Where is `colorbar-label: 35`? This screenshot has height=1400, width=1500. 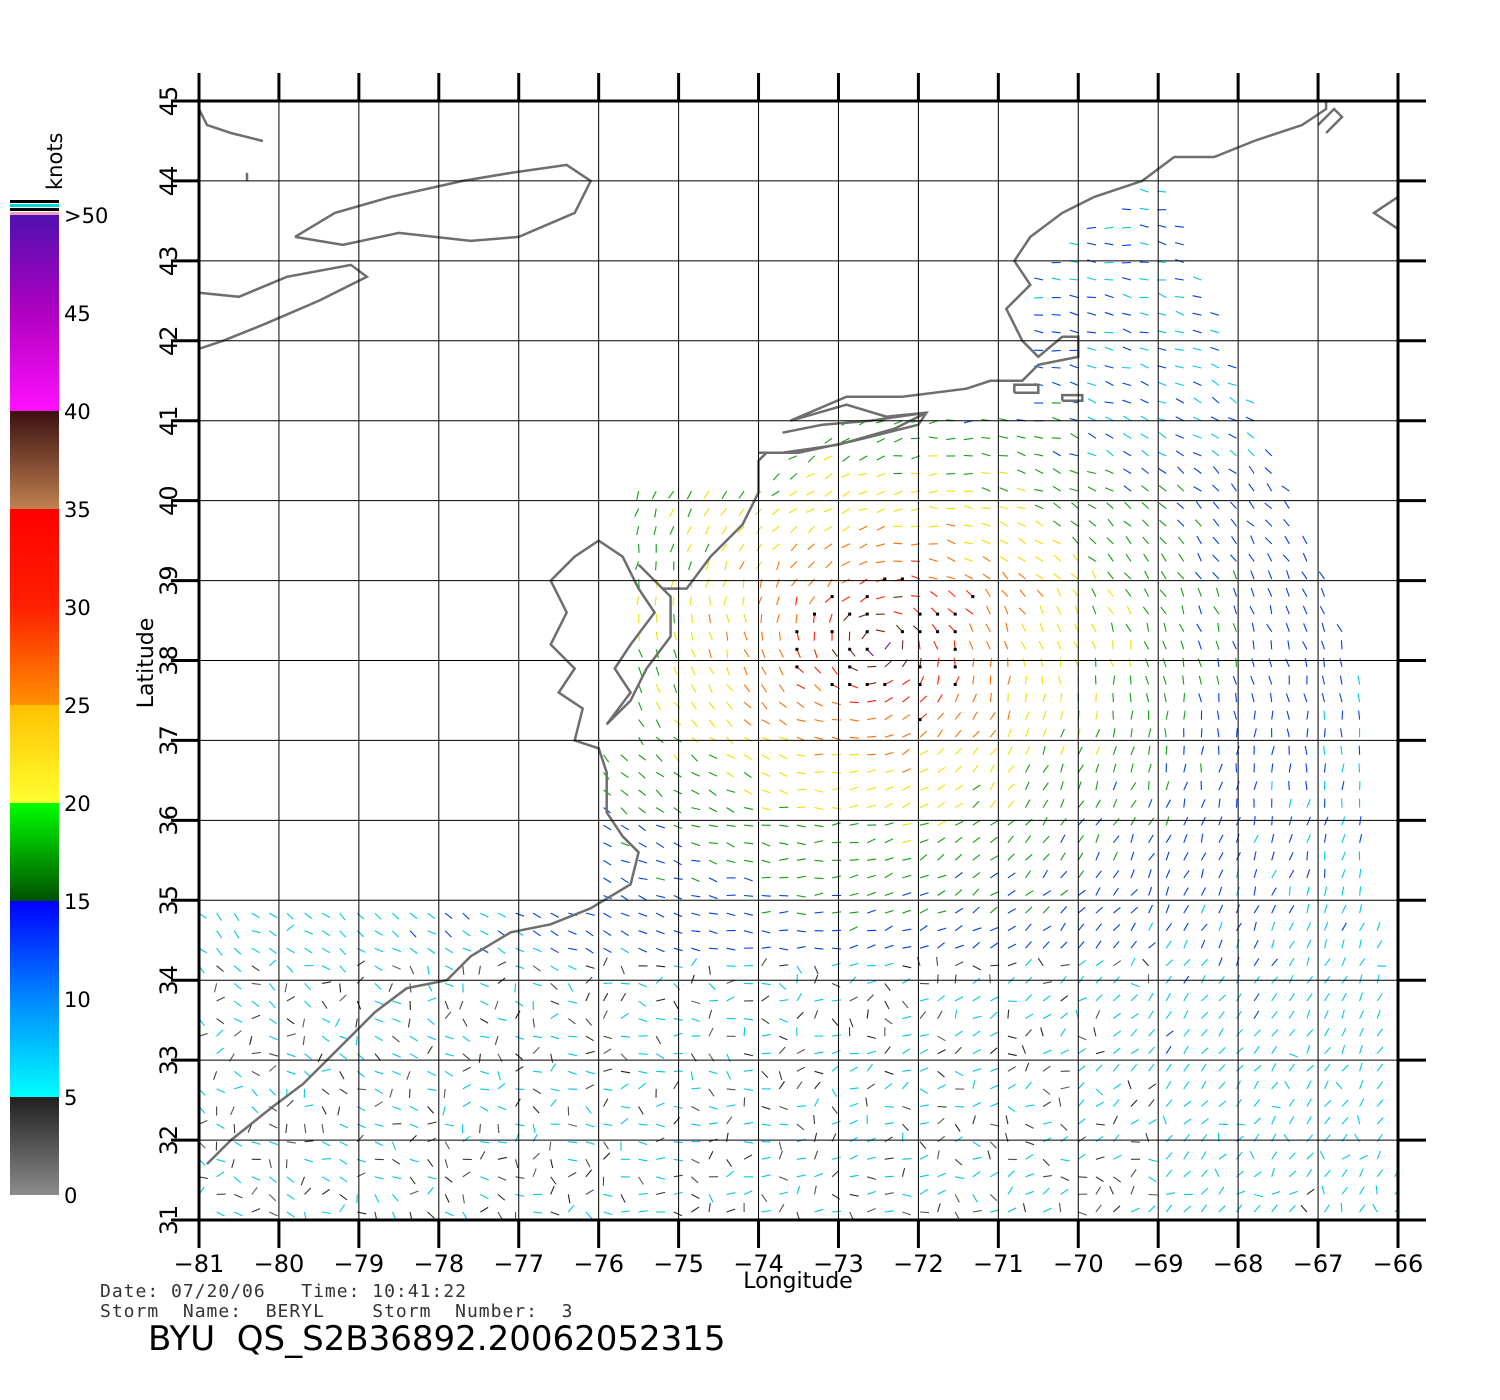
colorbar-label: 35 is located at coordinates (77, 510).